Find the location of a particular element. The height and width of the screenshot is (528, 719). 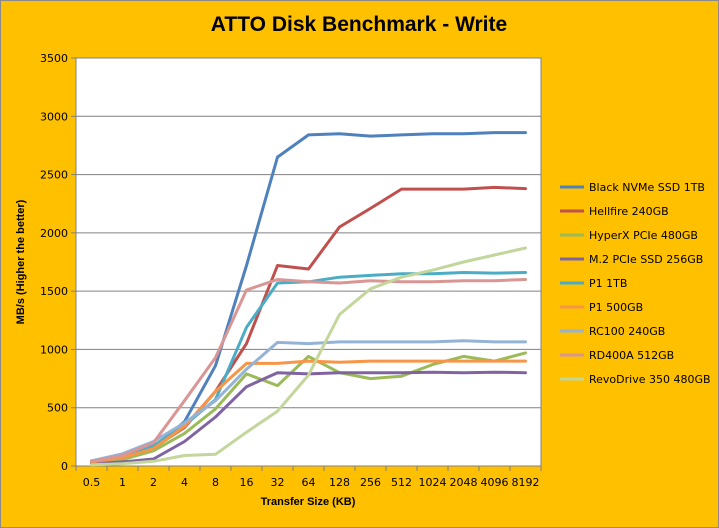

x-axis-ticks: 0.5 1 2 4 8 16 32 64 128 256 512 1024 2048 4096 8192 is located at coordinates (308, 477).